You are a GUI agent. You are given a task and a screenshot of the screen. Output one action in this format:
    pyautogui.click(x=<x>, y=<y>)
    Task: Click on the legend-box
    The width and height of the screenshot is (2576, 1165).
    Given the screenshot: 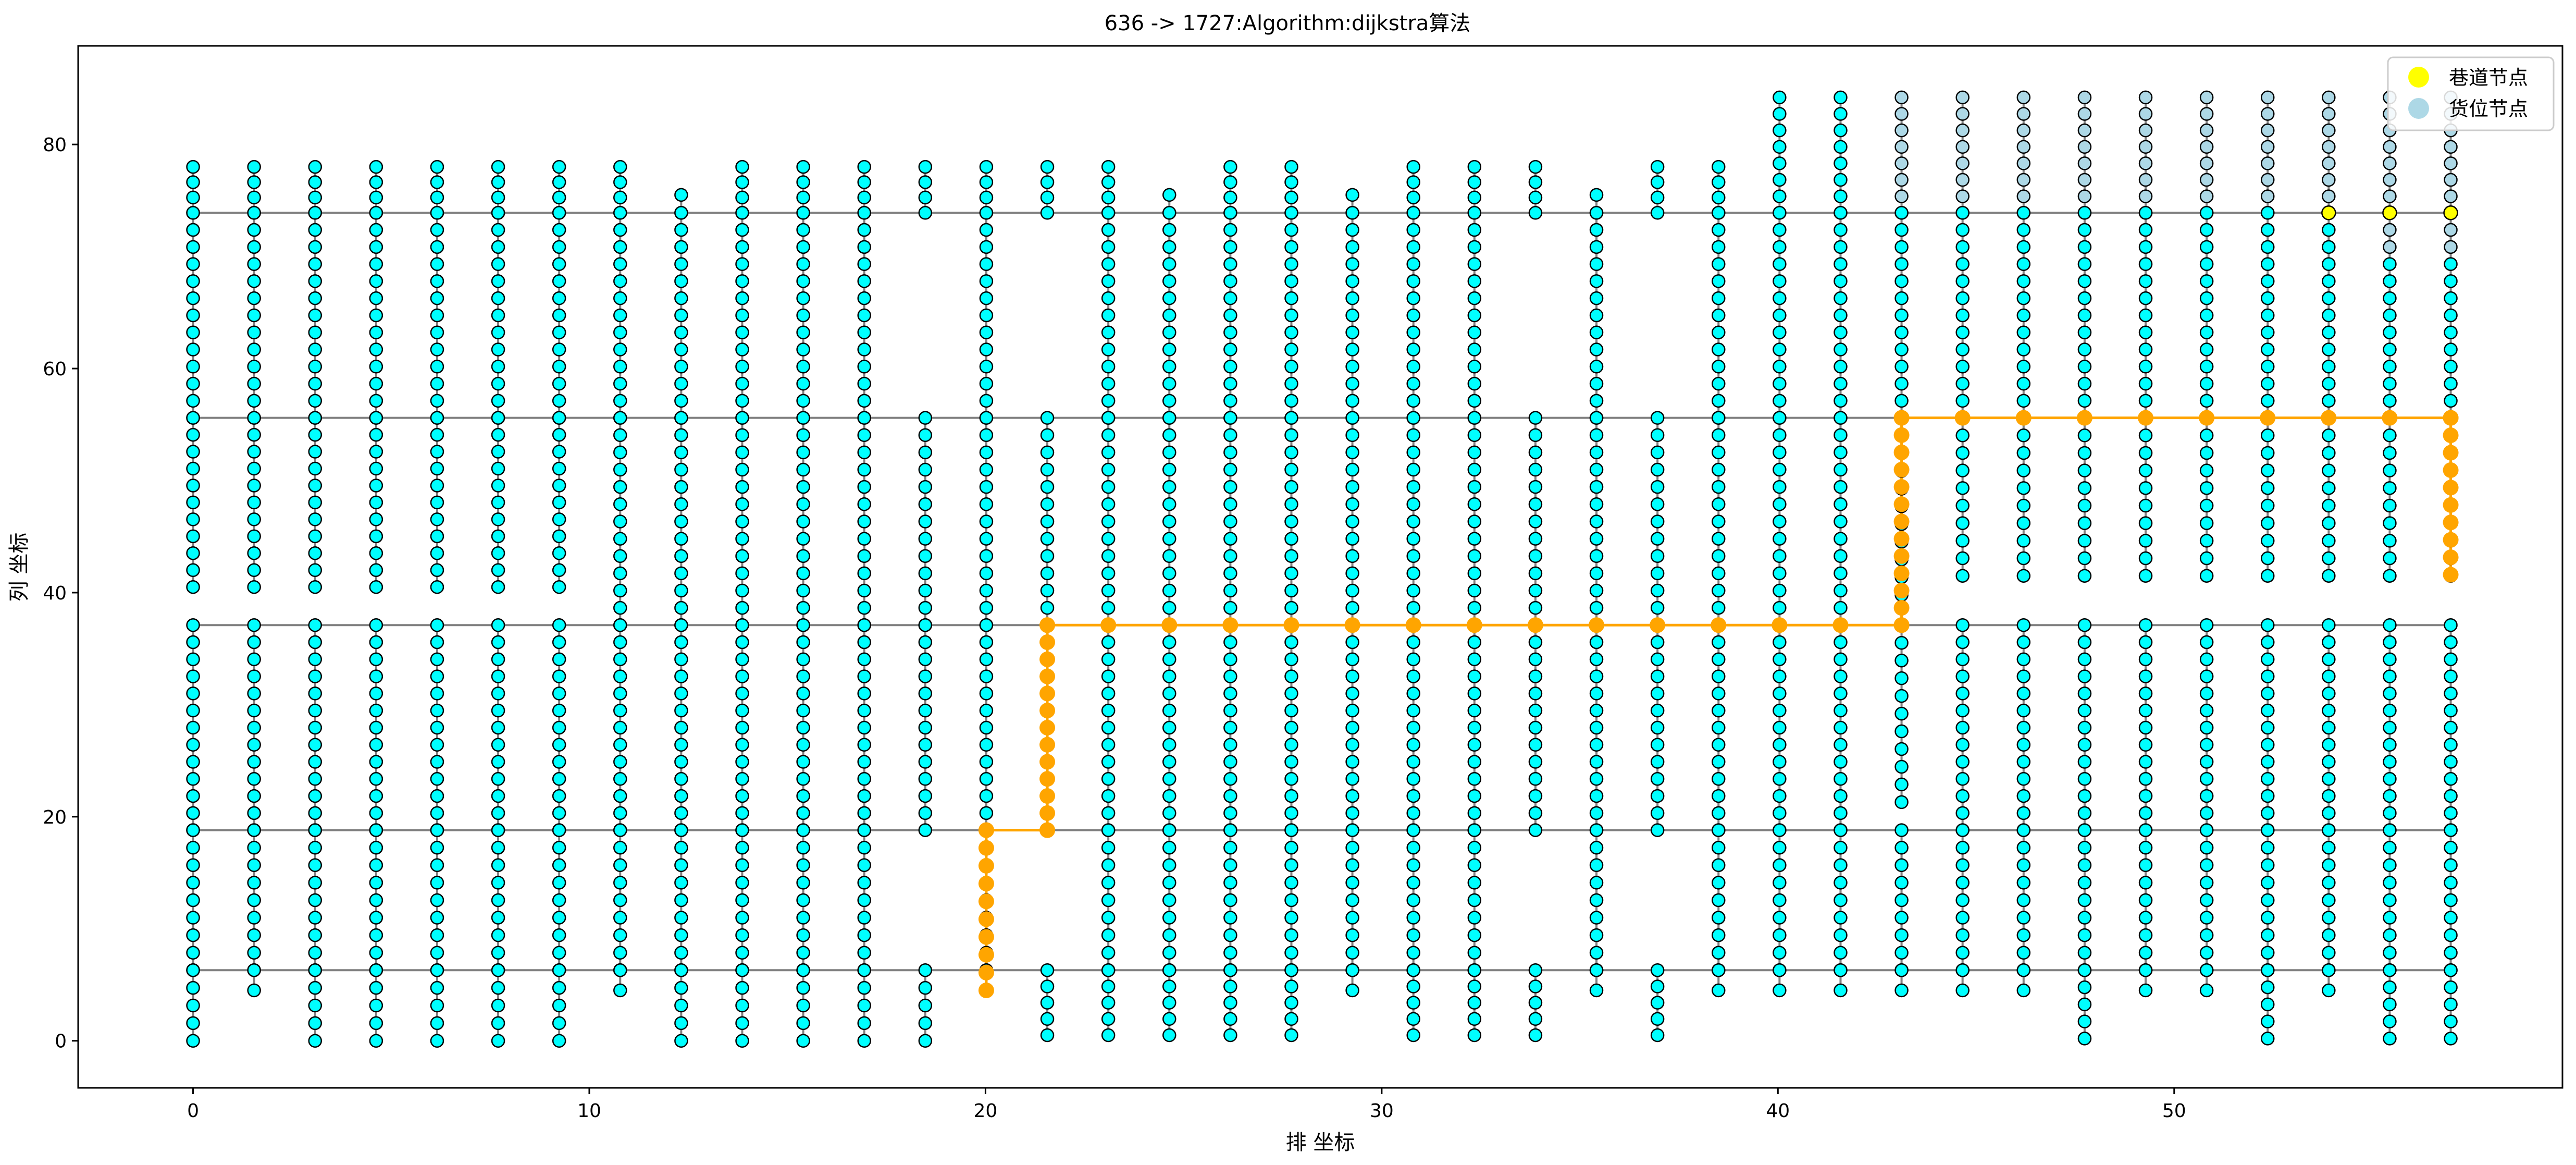 What is the action you would take?
    pyautogui.click(x=2471, y=93)
    